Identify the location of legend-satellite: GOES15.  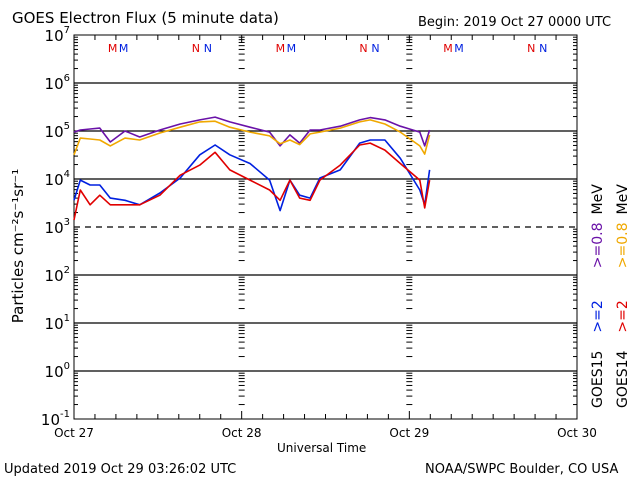
(598, 379).